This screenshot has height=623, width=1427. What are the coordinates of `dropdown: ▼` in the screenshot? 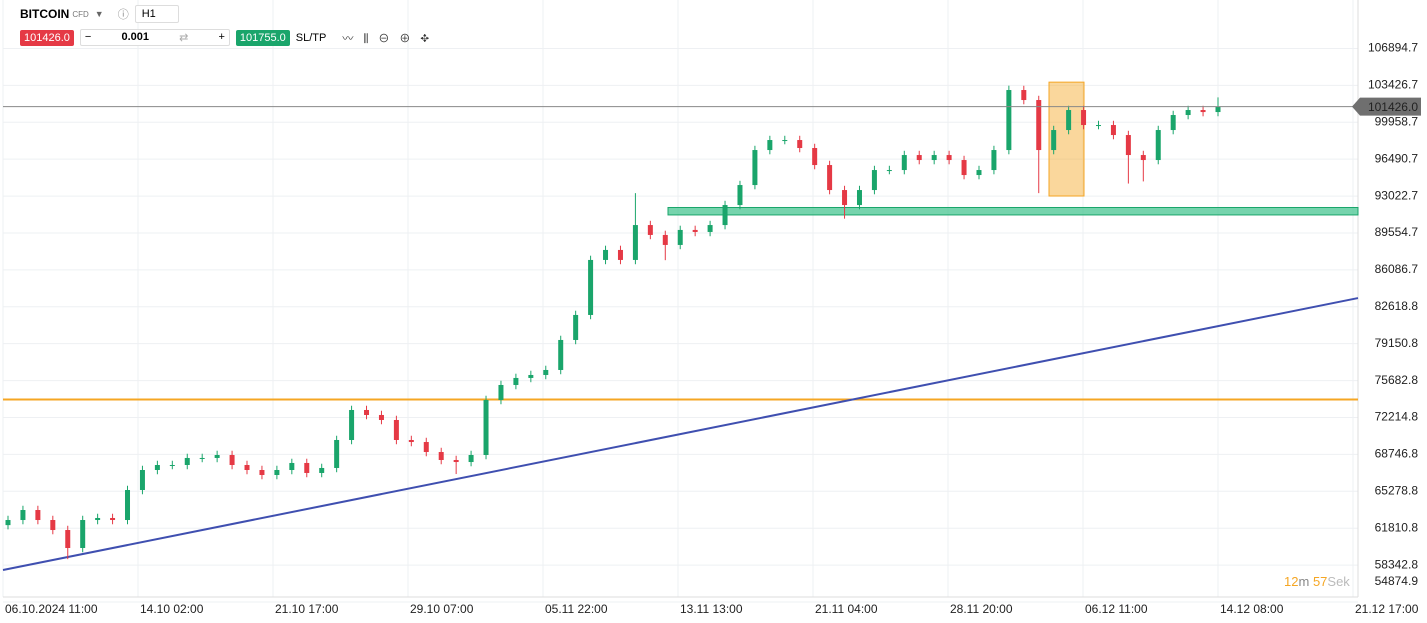 It's located at (99, 14).